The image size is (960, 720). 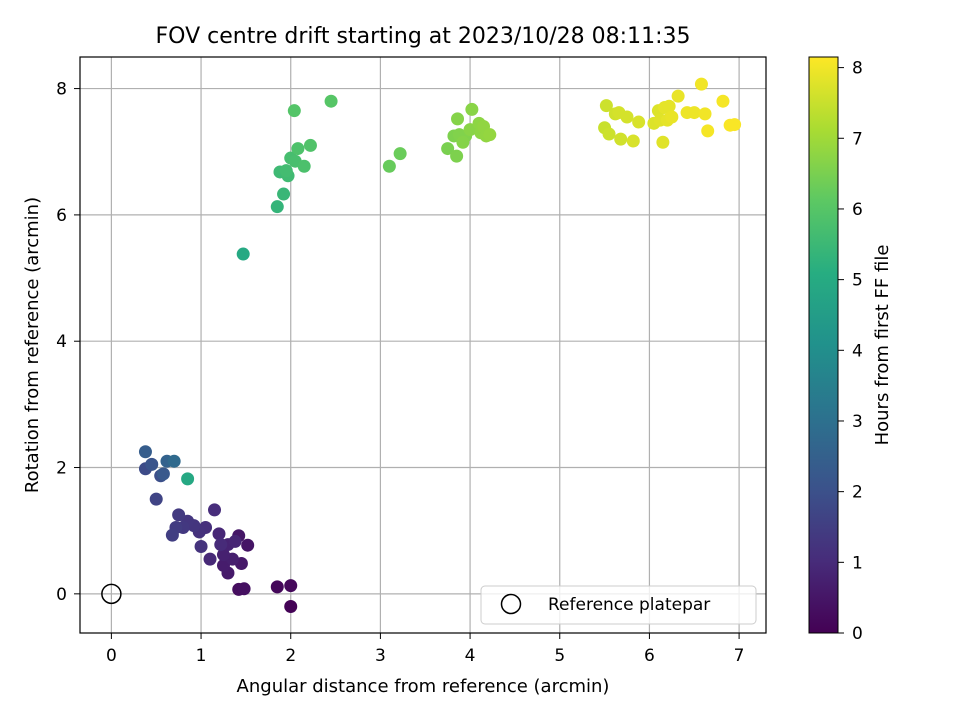 I want to click on reference-platepar-marker, so click(x=111, y=594).